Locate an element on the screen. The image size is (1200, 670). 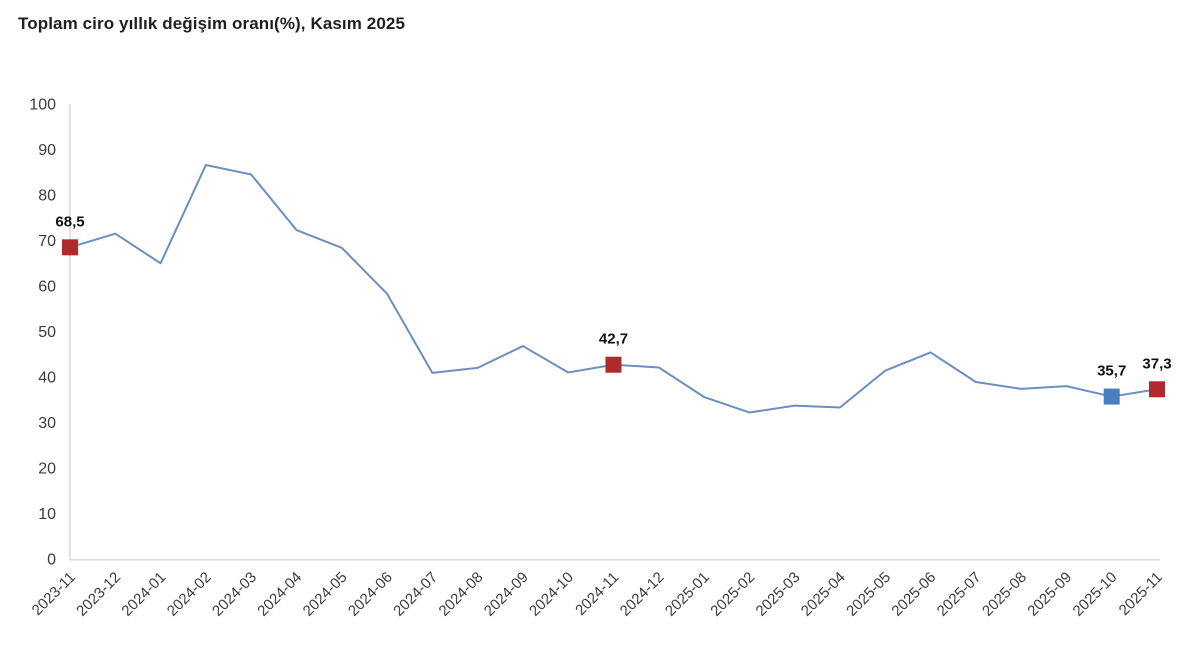
y-tick-label: 50 is located at coordinates (47, 332).